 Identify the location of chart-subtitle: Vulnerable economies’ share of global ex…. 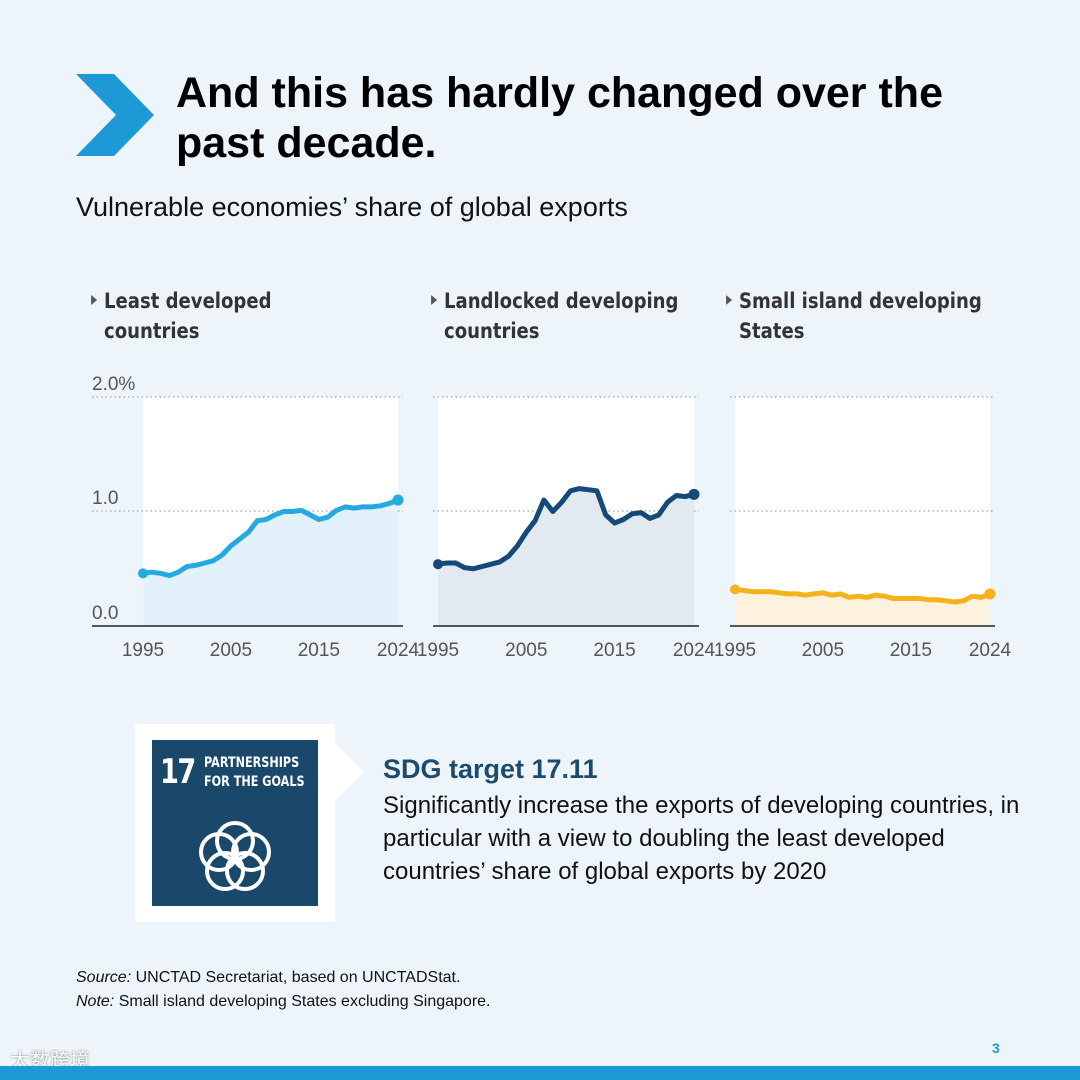
(352, 207).